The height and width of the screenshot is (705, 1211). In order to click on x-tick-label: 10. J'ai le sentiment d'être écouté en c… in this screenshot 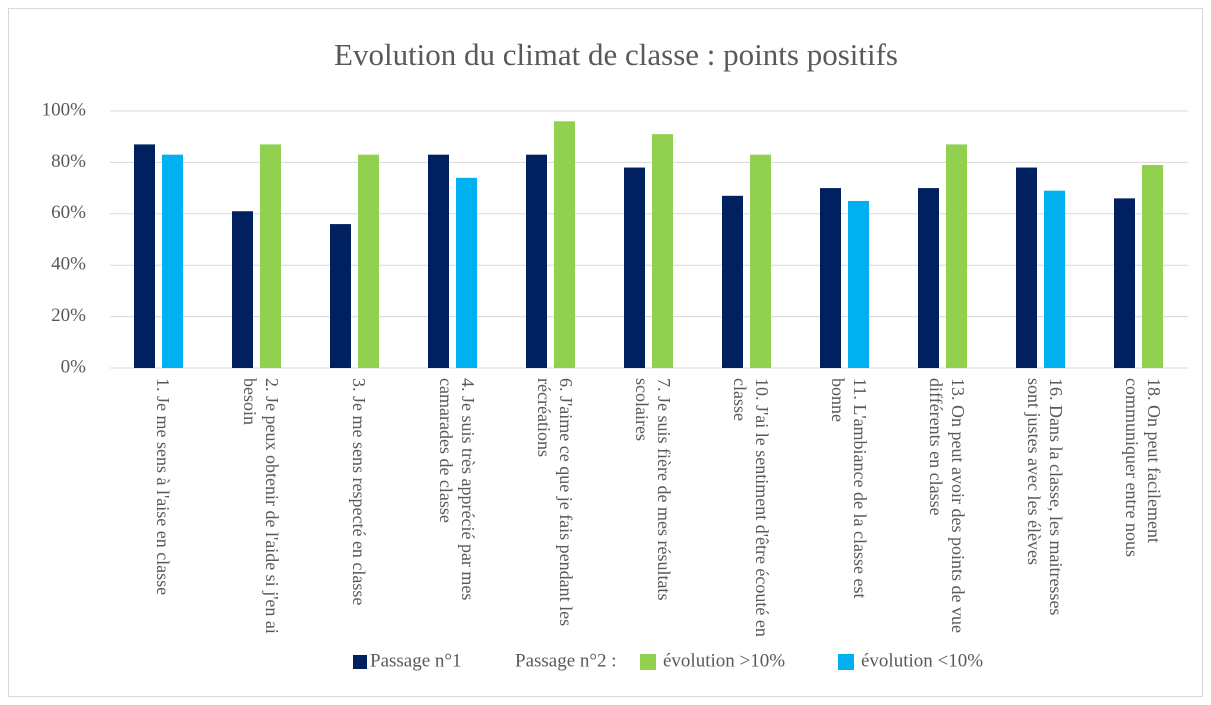, I will do `click(751, 507)`.